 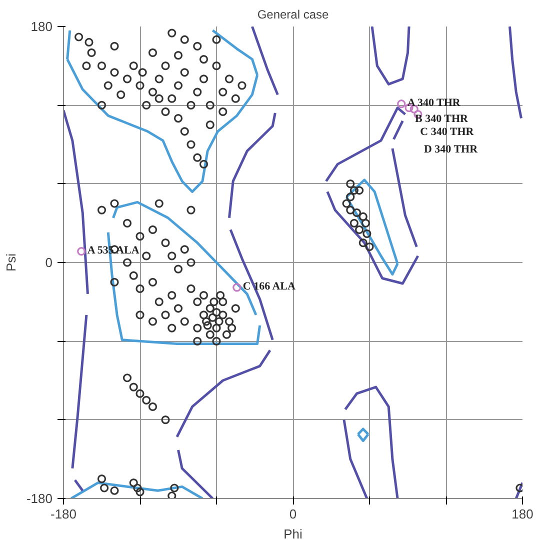 I want to click on x-axis-title: Phi, so click(x=293, y=534).